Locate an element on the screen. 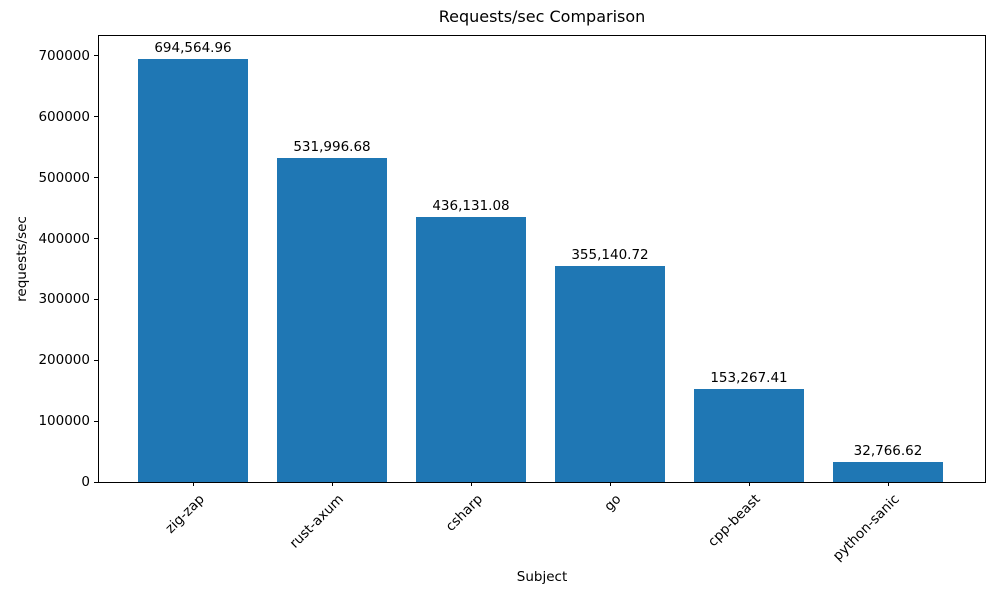 This screenshot has height=600, width=1000. bar-value-label: 531,996.68 is located at coordinates (332, 147).